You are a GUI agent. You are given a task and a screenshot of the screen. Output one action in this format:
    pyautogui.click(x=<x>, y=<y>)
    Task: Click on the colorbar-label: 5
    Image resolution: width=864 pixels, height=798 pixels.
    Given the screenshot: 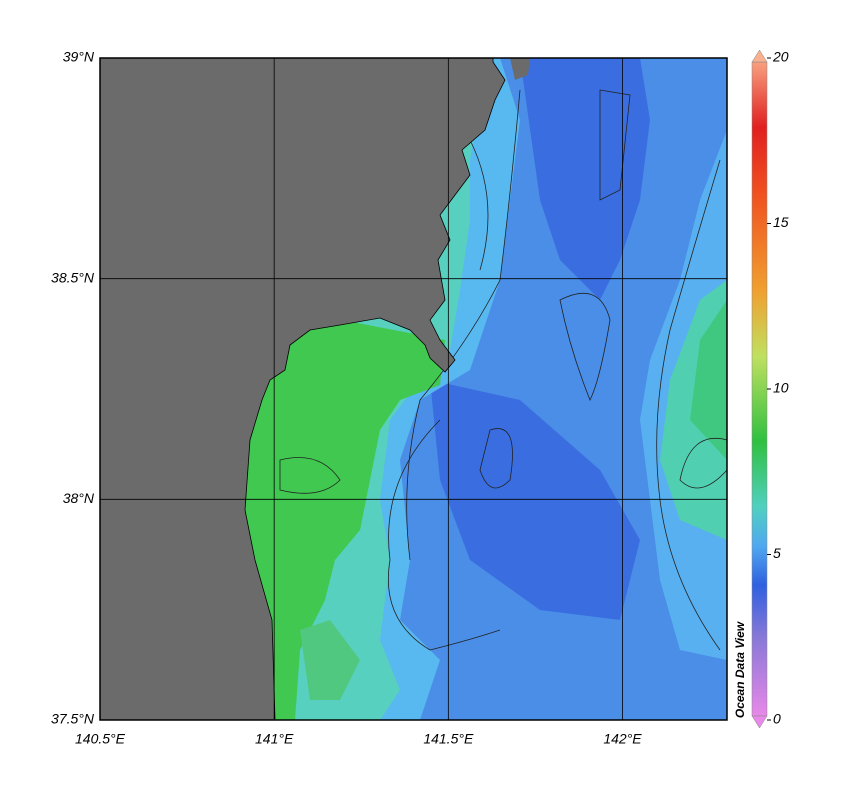 What is the action you would take?
    pyautogui.click(x=777, y=553)
    